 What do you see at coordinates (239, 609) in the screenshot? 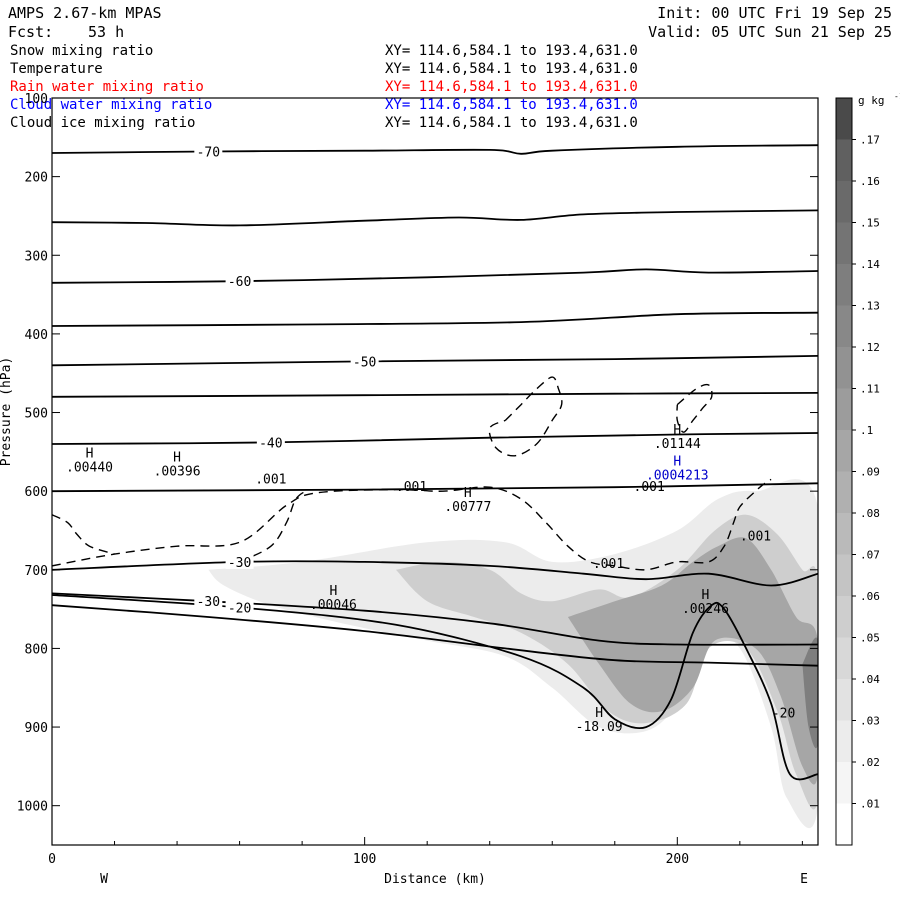
I see `temperature-label: -20` at bounding box center [239, 609].